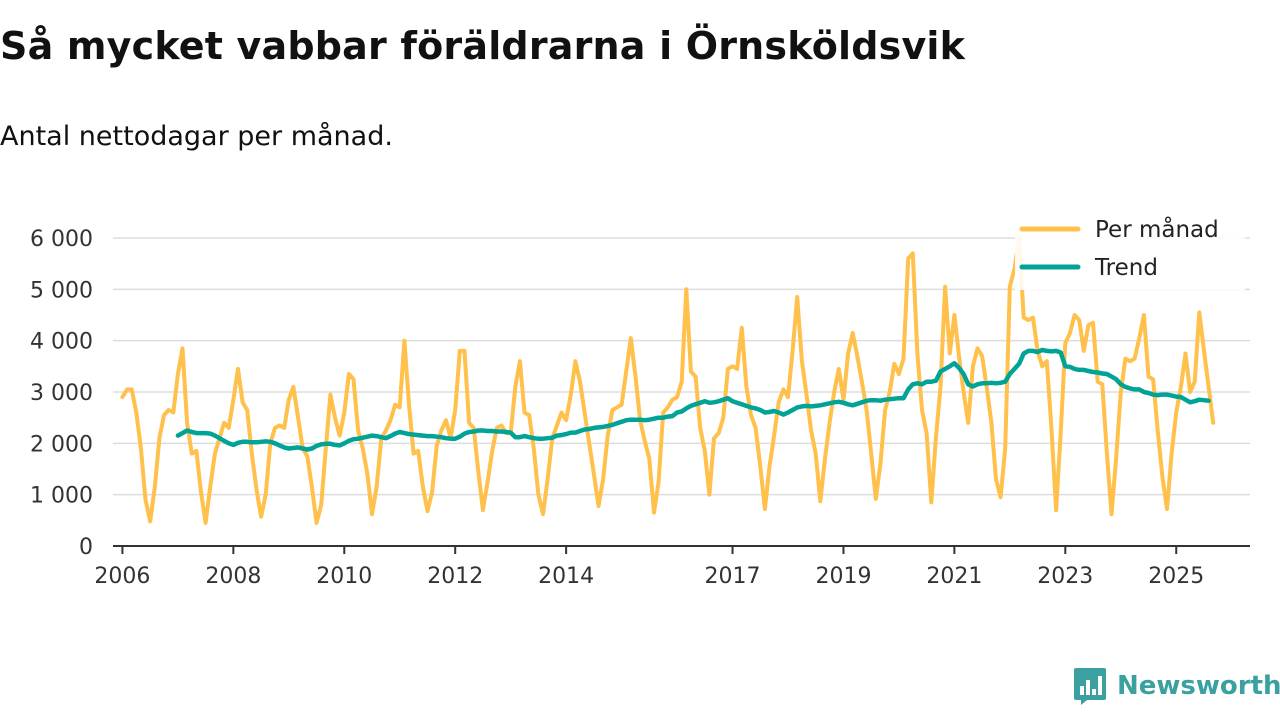 The height and width of the screenshot is (720, 1280). I want to click on newsworthy-logo-icon, so click(1090, 686).